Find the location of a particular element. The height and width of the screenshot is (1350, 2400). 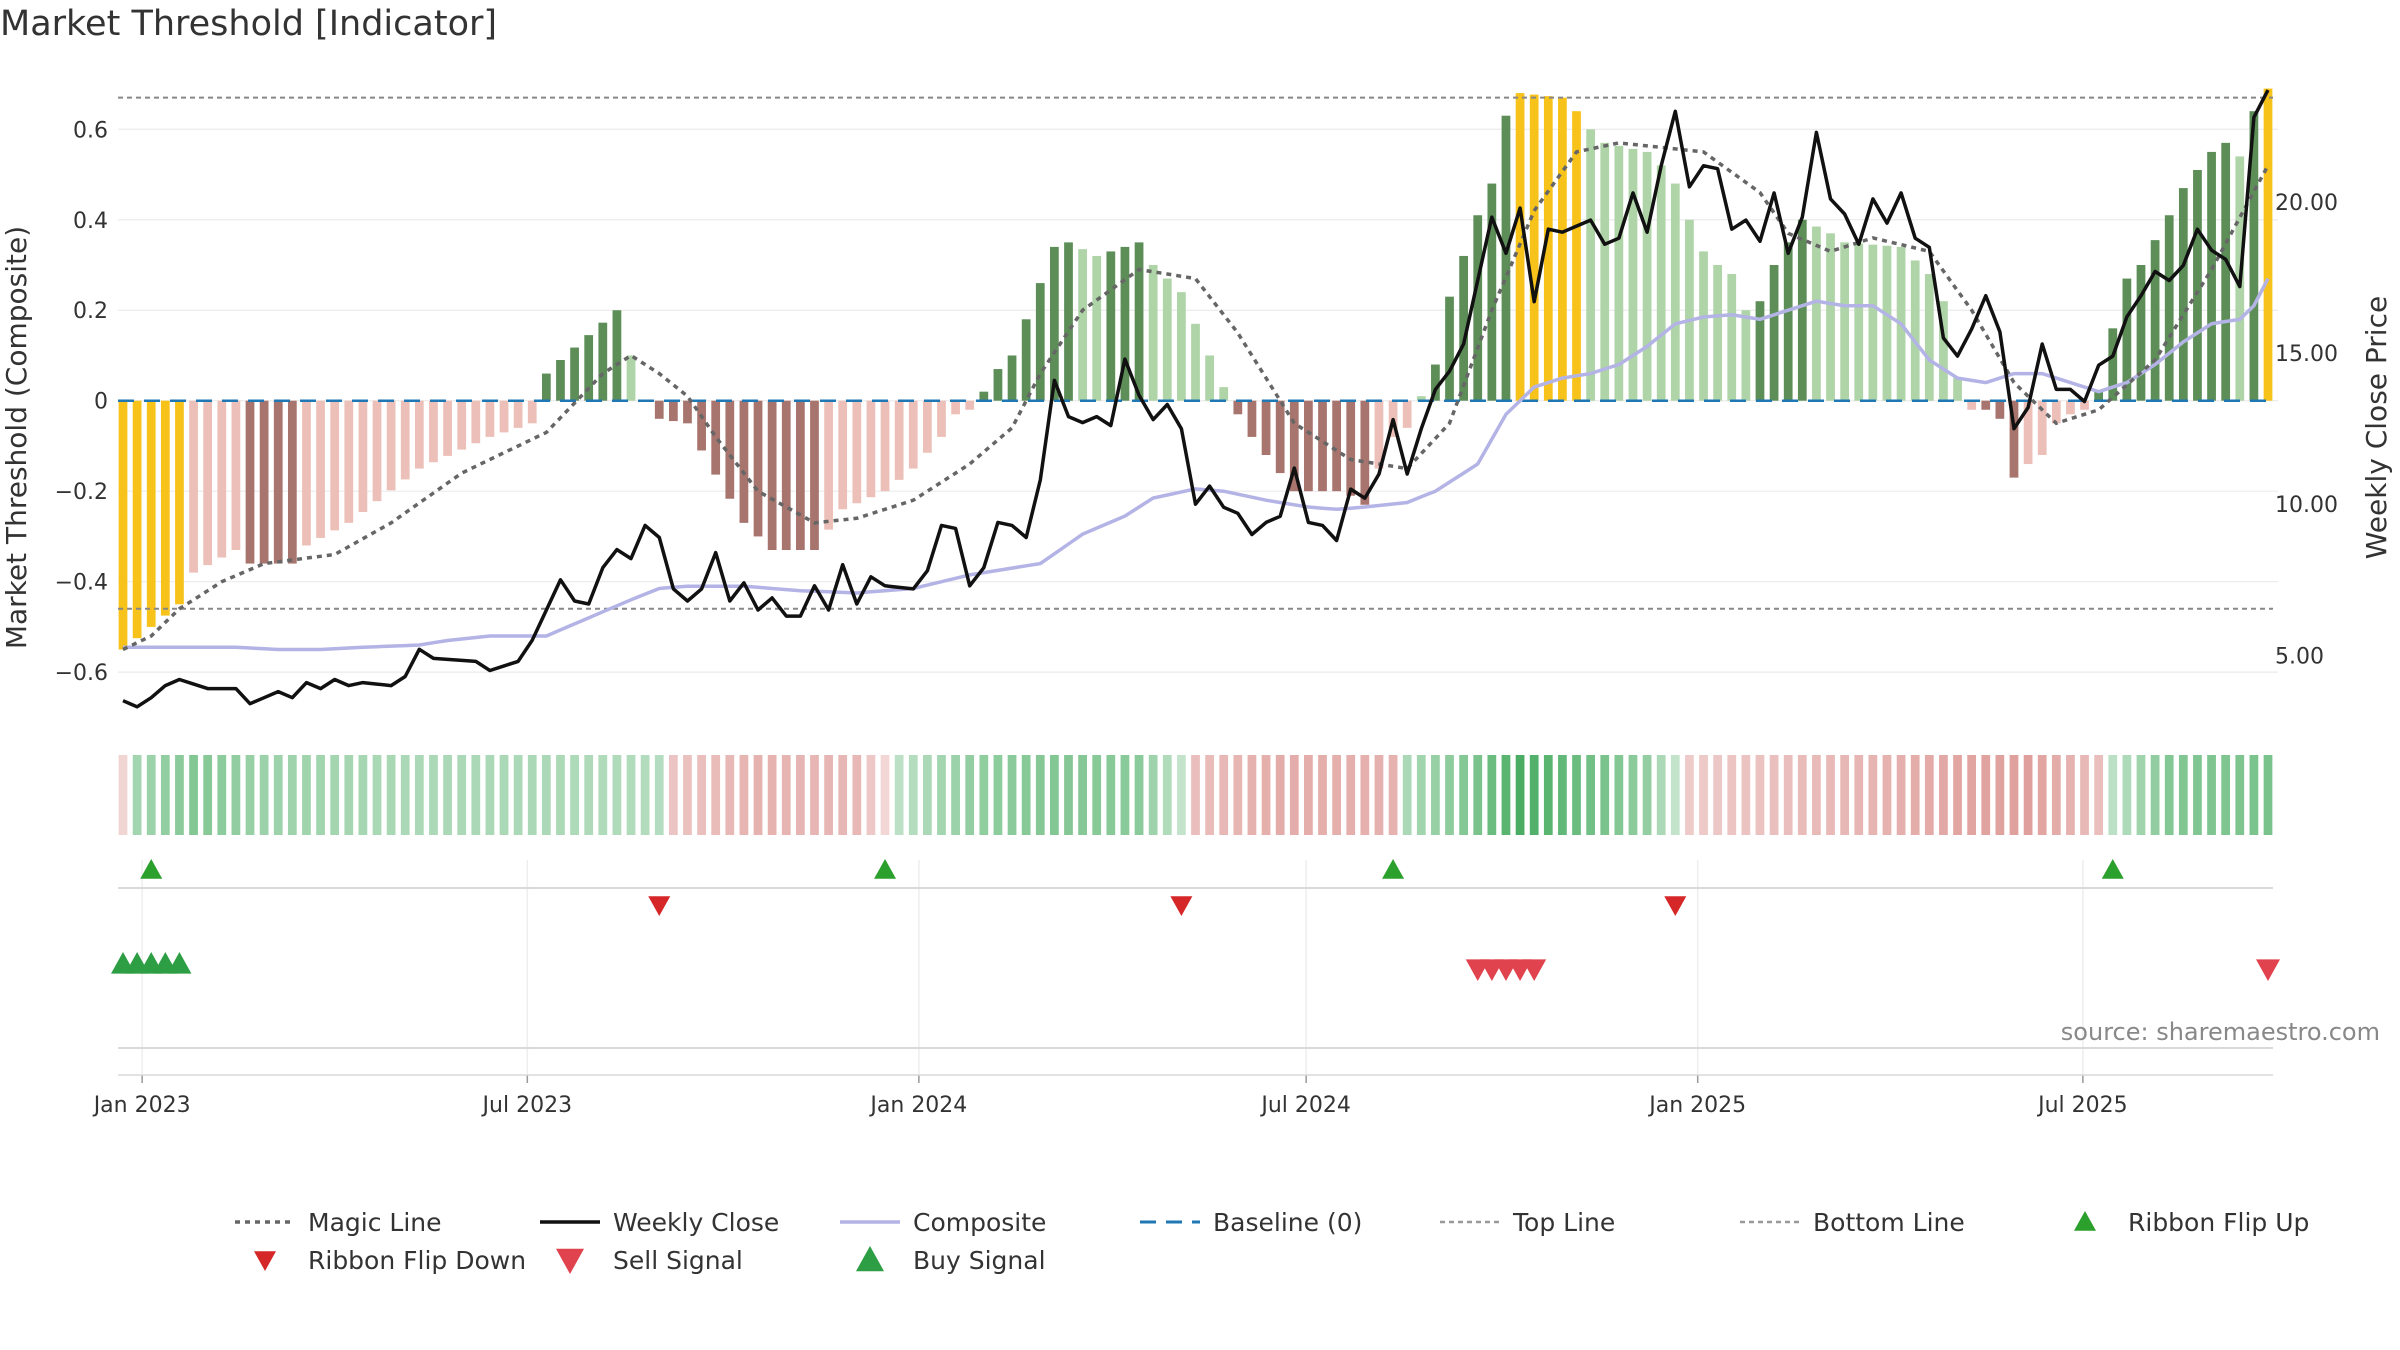

left-tick-label: 0.6 is located at coordinates (90, 130).